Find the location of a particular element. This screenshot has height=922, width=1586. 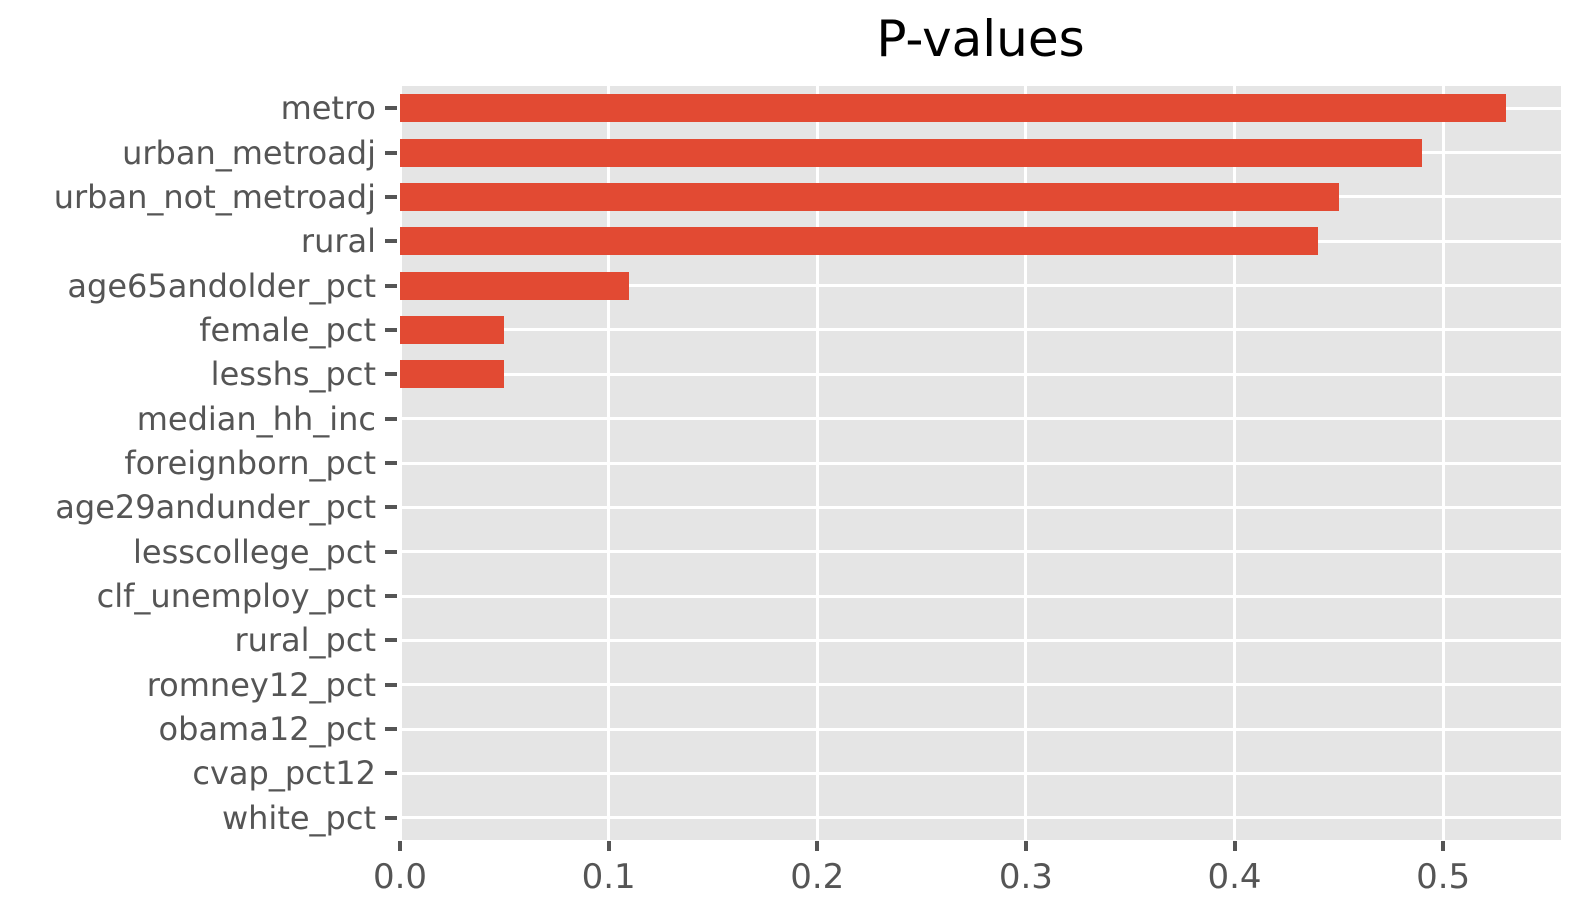

y-tick-label: metro is located at coordinates (328, 108).